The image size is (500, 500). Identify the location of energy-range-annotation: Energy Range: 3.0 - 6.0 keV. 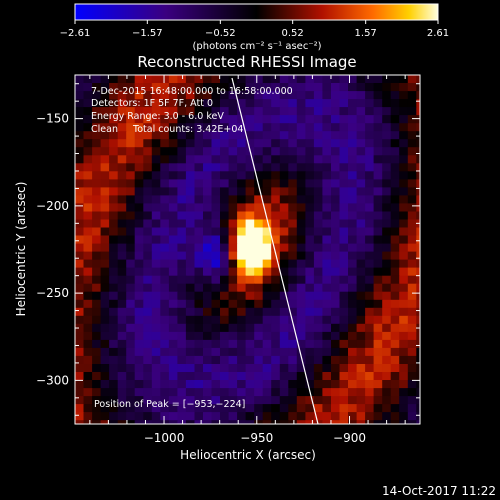
(157, 116).